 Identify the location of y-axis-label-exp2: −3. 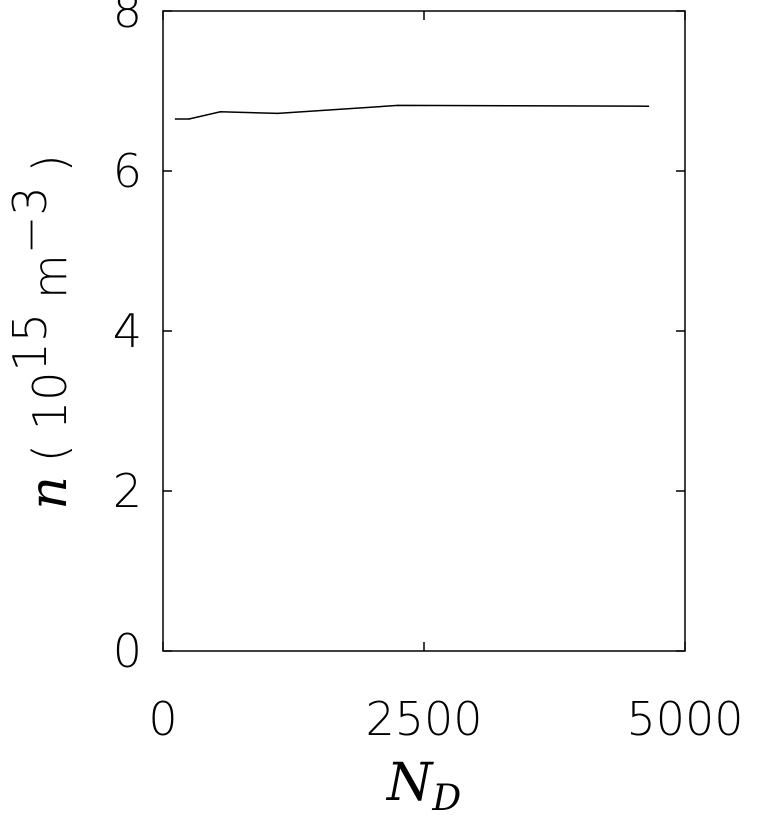
(30, 220).